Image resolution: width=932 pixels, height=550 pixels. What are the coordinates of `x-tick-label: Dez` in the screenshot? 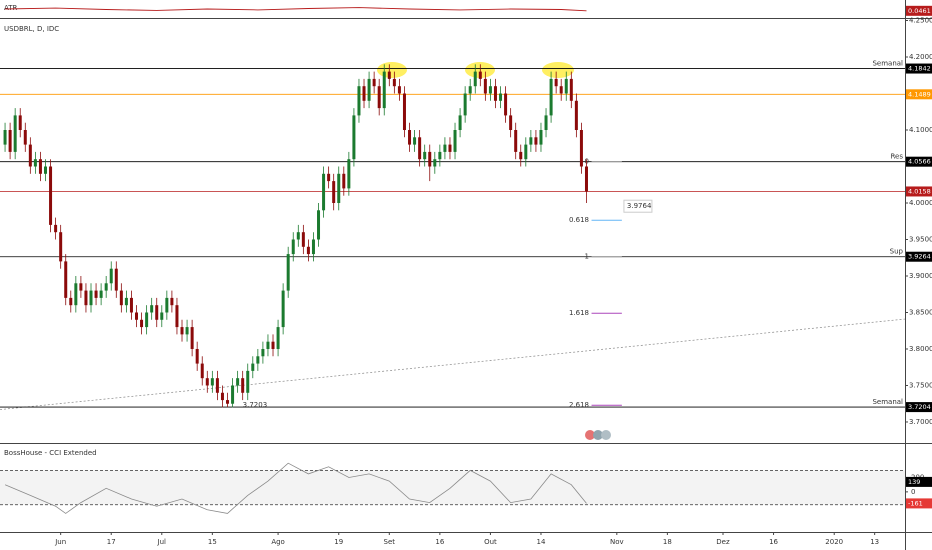 It's located at (723, 542).